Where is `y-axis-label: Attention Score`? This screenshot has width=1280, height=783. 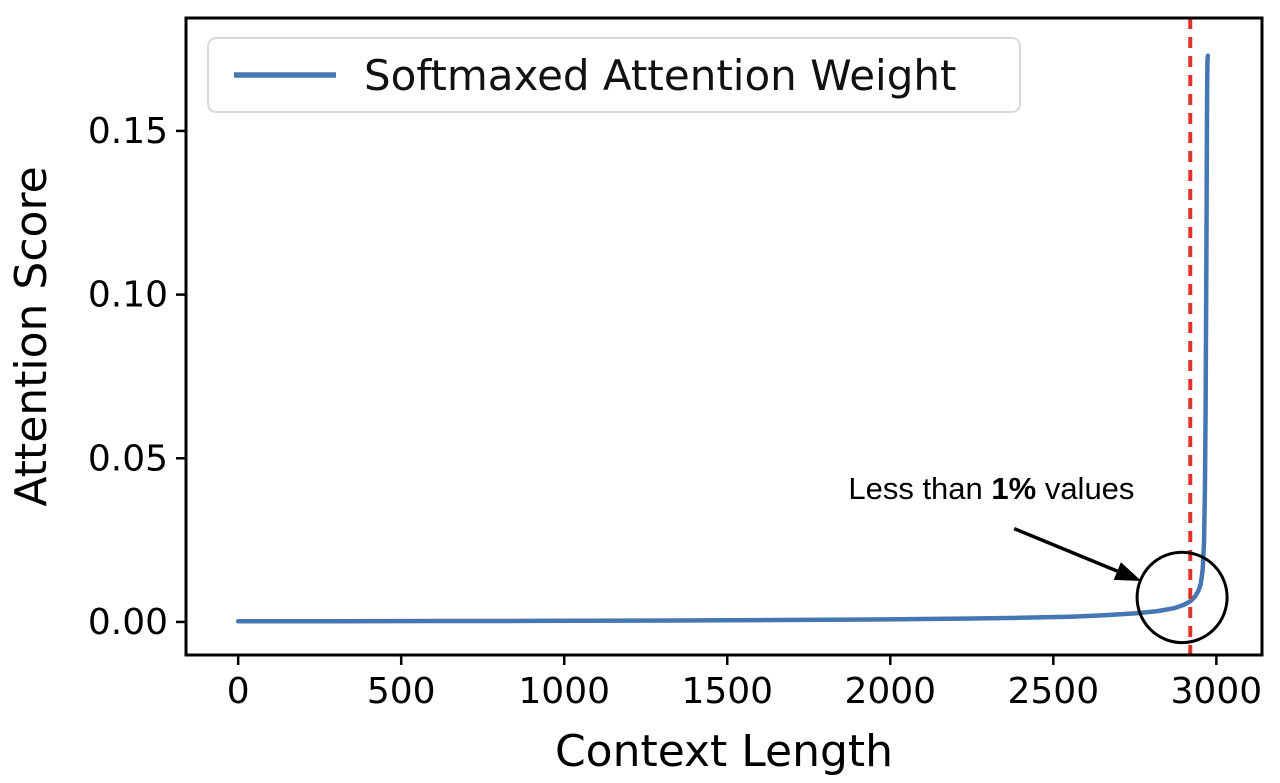 y-axis-label: Attention Score is located at coordinates (31, 336).